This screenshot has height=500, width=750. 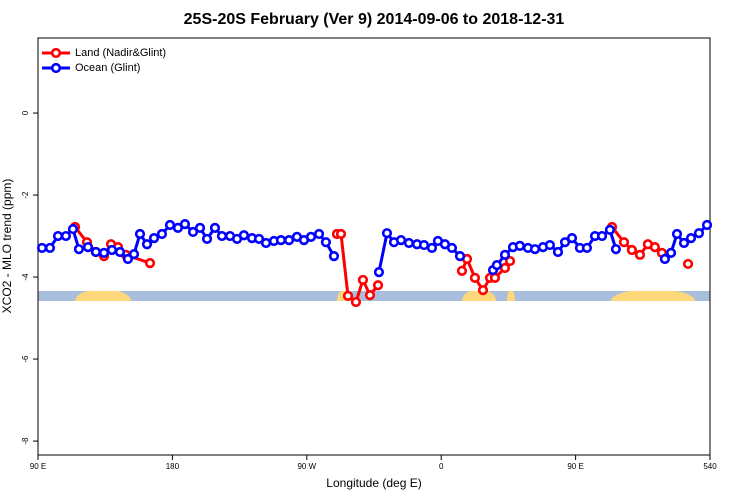 I want to click on y-tick-label: 0, so click(x=25, y=112).